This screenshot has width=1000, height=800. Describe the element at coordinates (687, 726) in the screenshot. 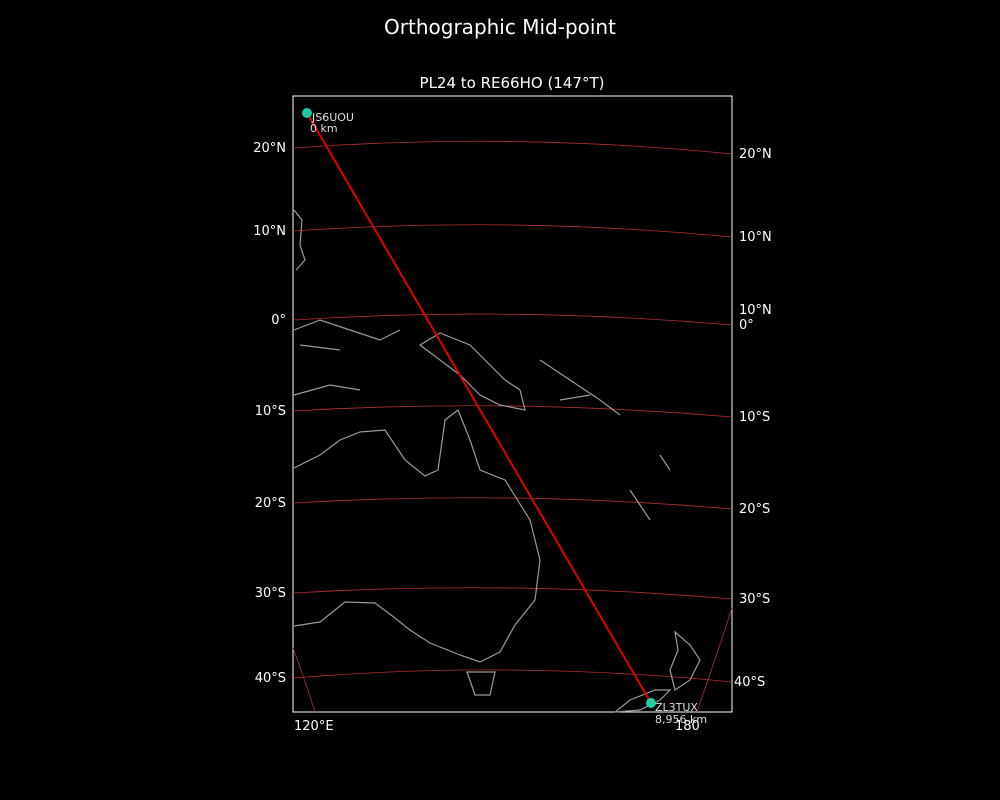

I see `lon-label: 180` at that location.